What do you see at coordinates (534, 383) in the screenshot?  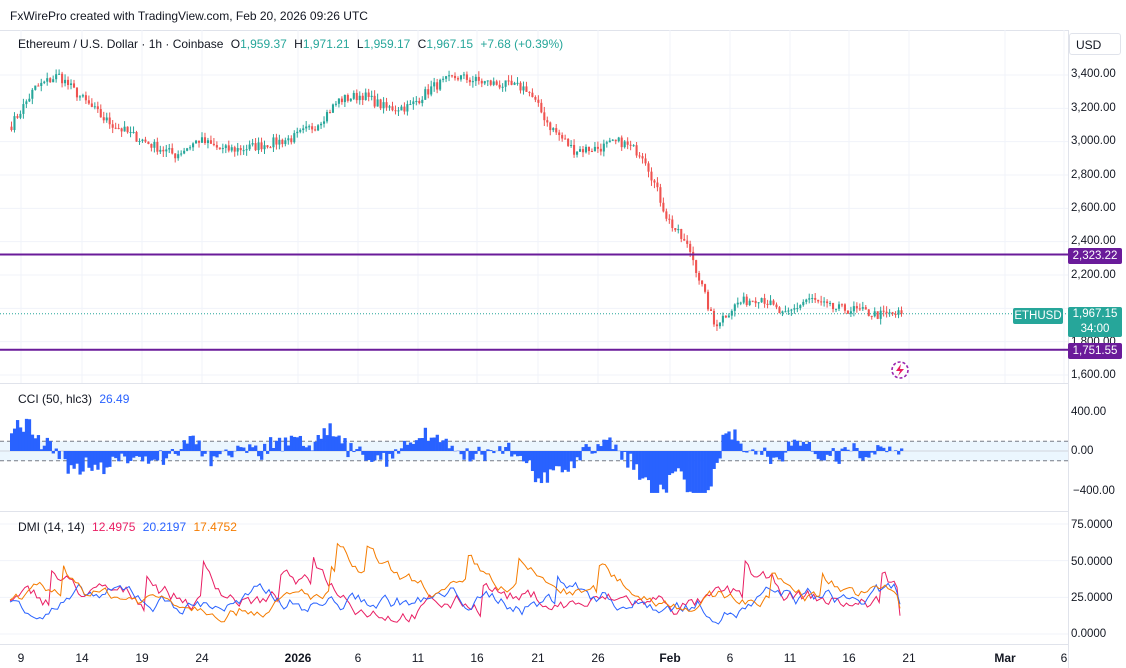 I see `pane-separator-main` at bounding box center [534, 383].